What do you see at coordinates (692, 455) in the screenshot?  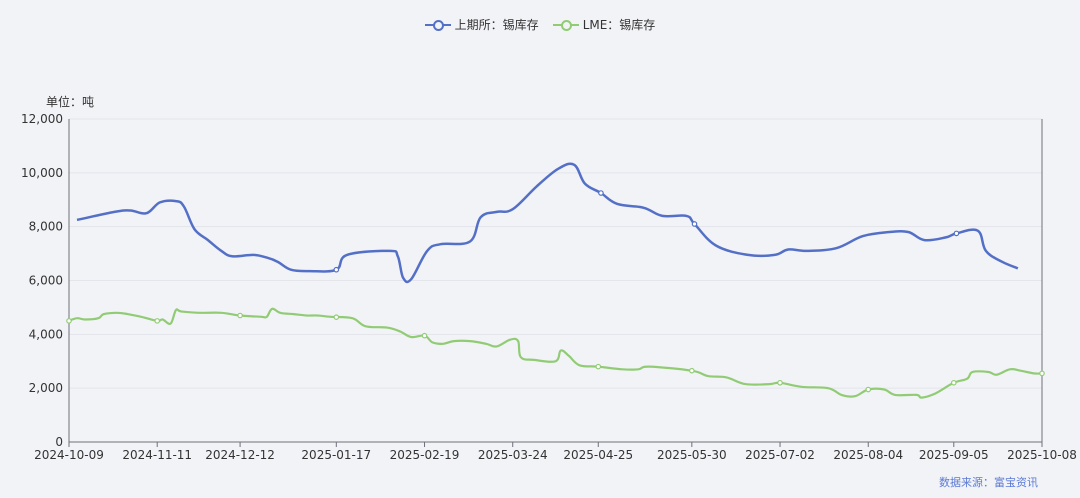 I see `x-tick-label: 2025-05-30` at bounding box center [692, 455].